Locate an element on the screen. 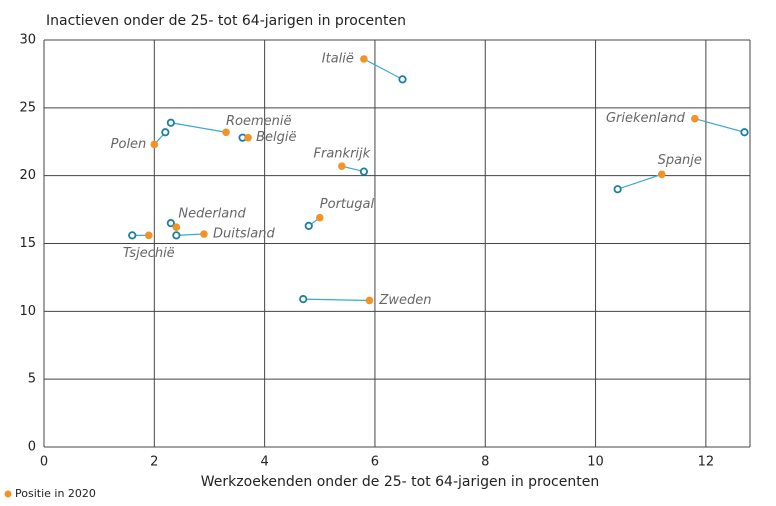 Image resolution: width=776 pixels, height=506 pixels. x-tick-label: 6 is located at coordinates (375, 462).